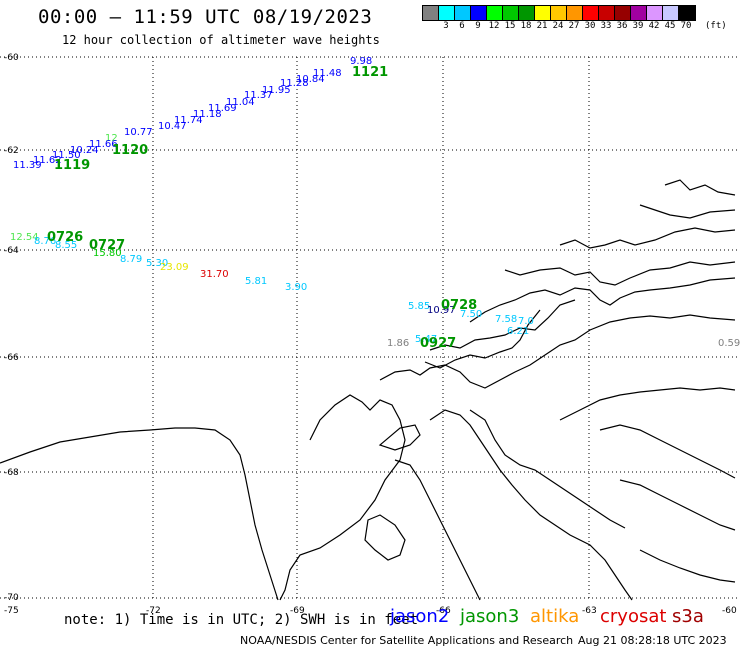 This screenshot has height=650, width=740. I want to click on generated-timestamp: Aug 21 08:28:18 UTC 2023, so click(652, 640).